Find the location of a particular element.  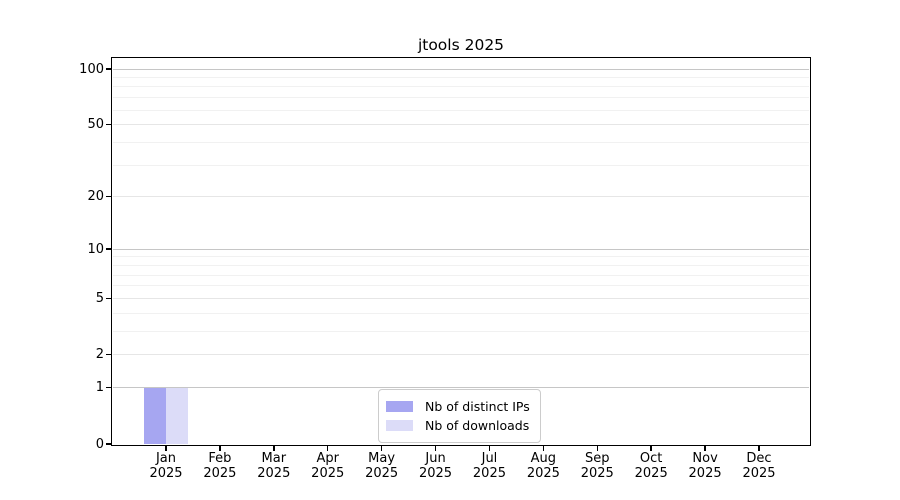

legend-item-downloads: Nb of downloads is located at coordinates (458, 425).